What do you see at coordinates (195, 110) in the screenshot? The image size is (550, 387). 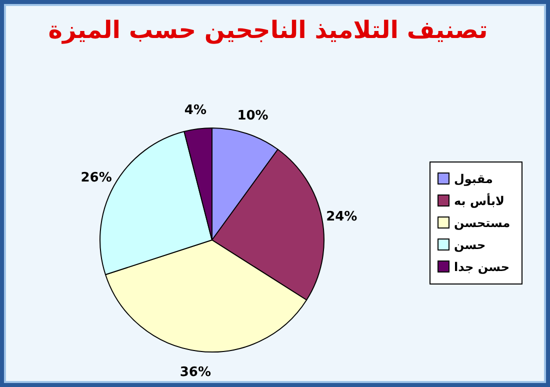 I see `data-label: 4%` at bounding box center [195, 110].